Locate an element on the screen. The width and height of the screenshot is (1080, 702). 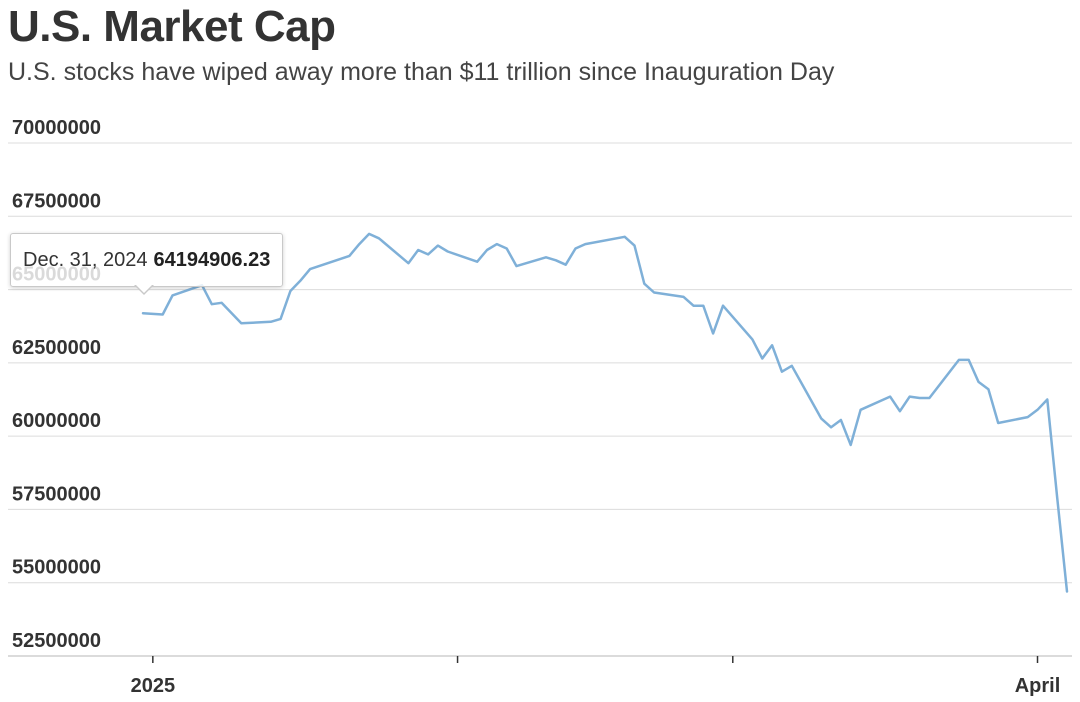
y-tick-label: 55000000 is located at coordinates (56, 568).